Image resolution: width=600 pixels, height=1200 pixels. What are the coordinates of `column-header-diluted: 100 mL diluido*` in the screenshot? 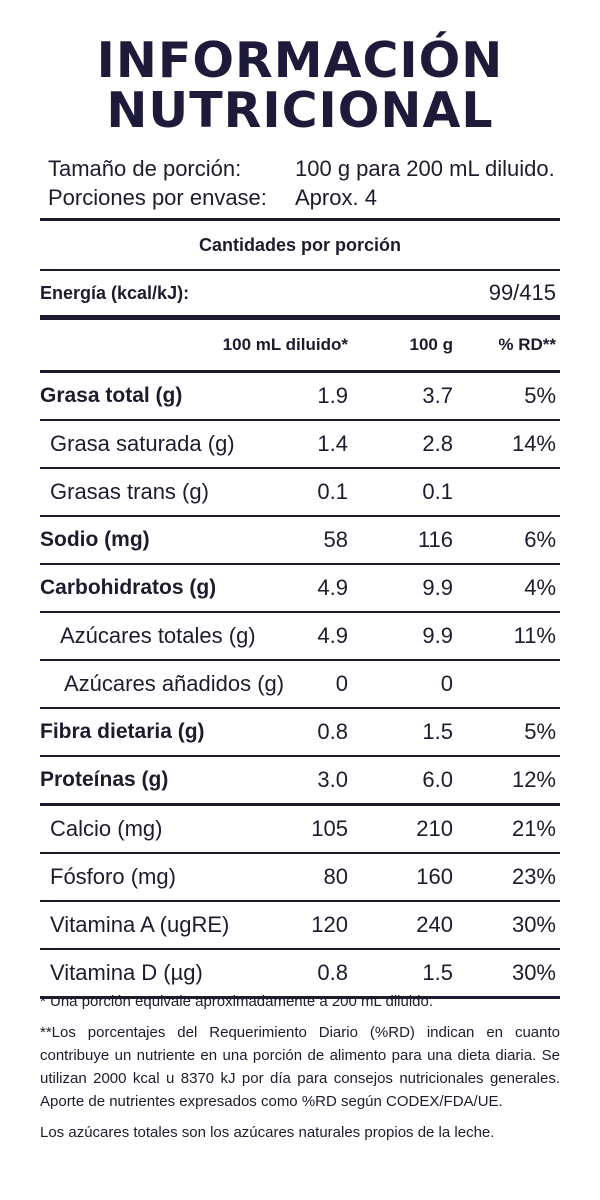 It's located at (285, 344).